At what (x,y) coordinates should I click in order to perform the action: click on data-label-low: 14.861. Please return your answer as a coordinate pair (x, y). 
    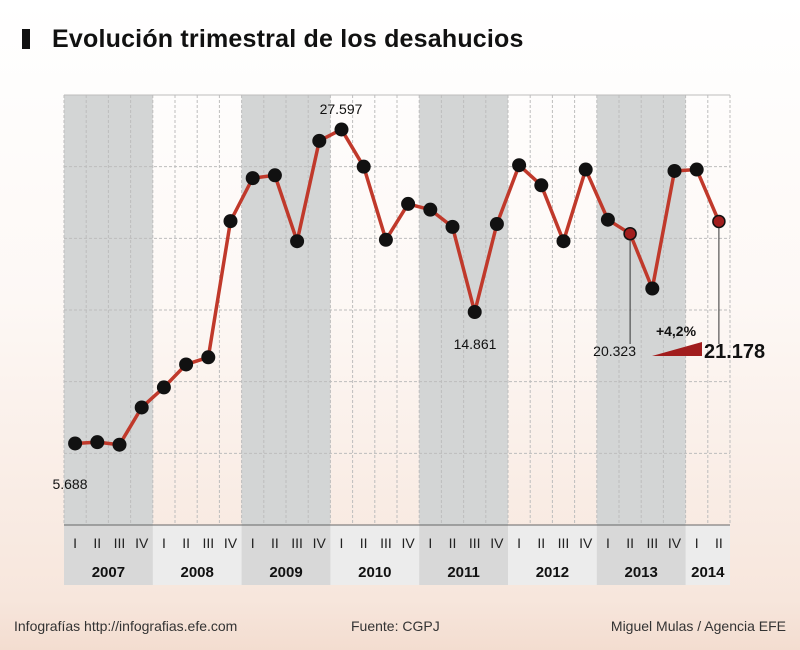
    Looking at the image, I should click on (475, 344).